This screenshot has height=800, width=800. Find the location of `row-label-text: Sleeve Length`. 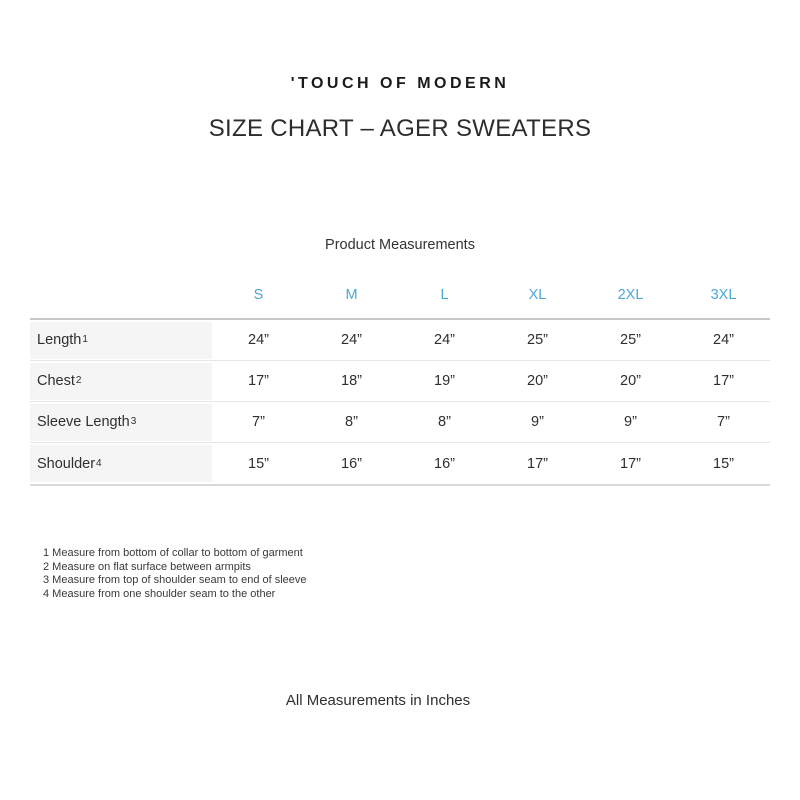

row-label-text: Sleeve Length is located at coordinates (83, 422).